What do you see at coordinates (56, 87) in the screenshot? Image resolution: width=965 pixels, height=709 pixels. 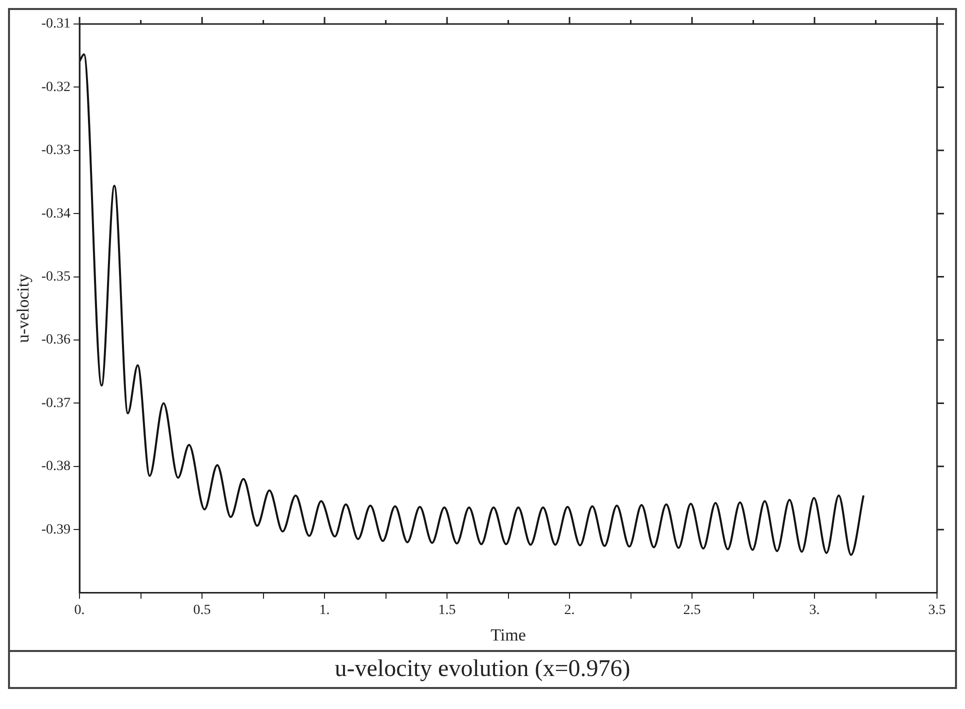 I see `y-tick-label: -0.32` at bounding box center [56, 87].